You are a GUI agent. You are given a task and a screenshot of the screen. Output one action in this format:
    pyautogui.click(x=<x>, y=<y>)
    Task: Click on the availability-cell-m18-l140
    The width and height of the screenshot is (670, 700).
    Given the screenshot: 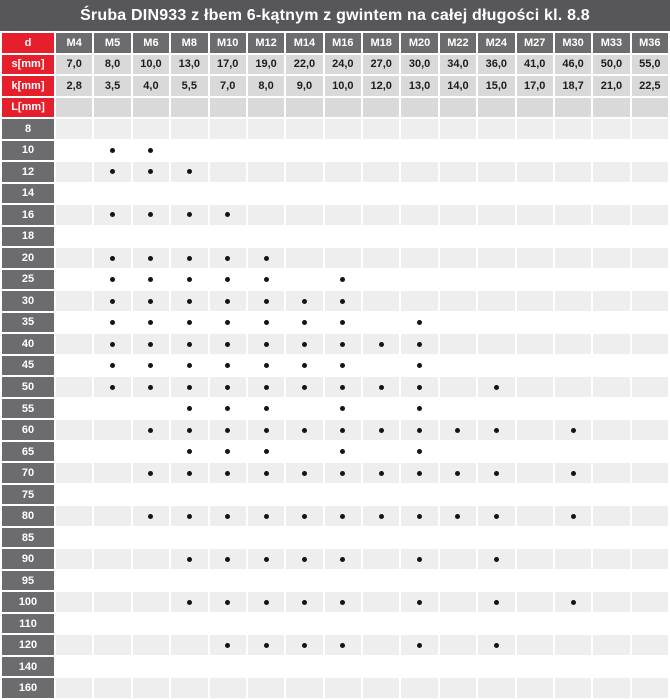 What is the action you would take?
    pyautogui.click(x=381, y=666)
    